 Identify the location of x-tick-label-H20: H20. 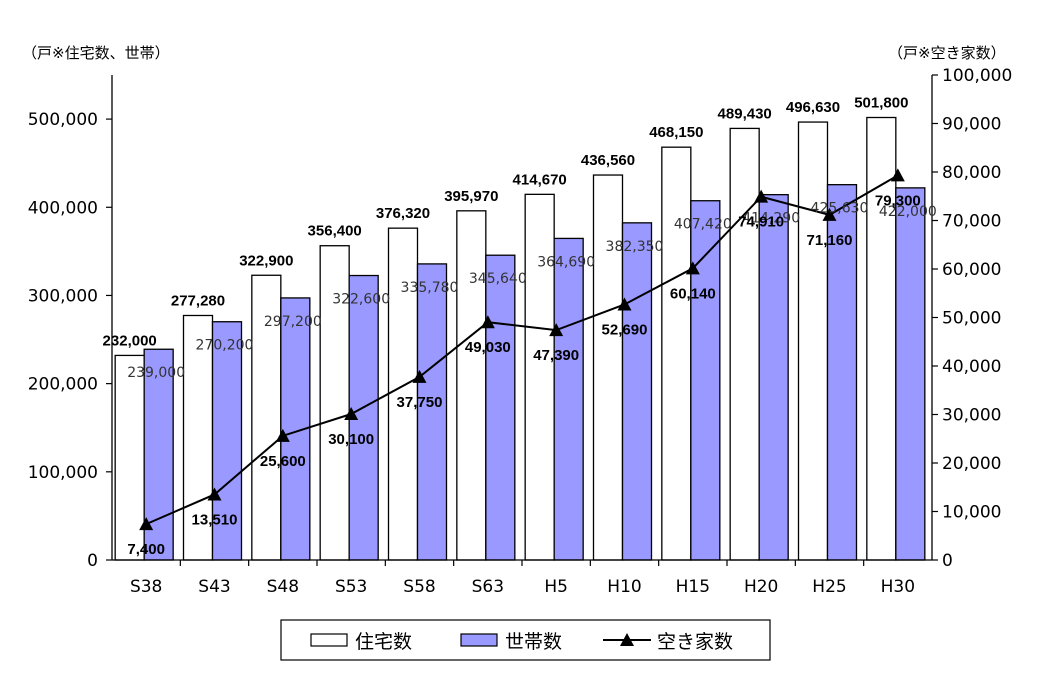
(761, 587).